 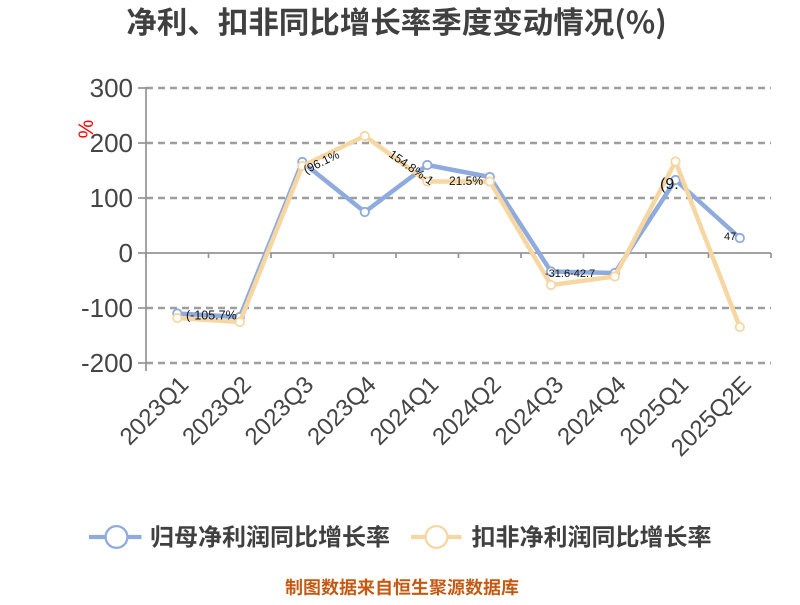 I want to click on svg-text: 47, so click(x=730, y=237).